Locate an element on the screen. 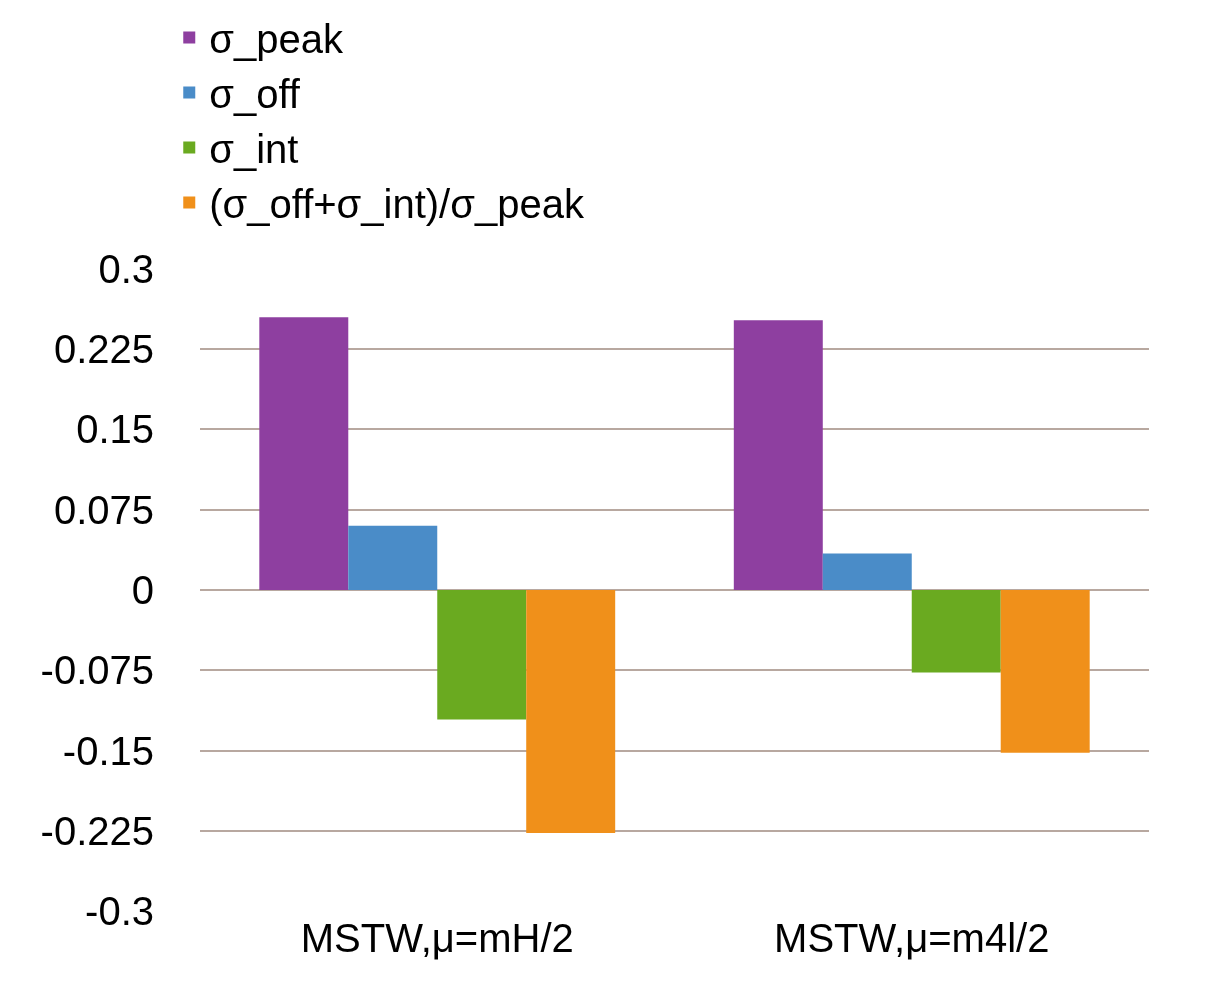 Image resolution: width=1209 pixels, height=996 pixels. y-tick-label: 0 is located at coordinates (142, 589).